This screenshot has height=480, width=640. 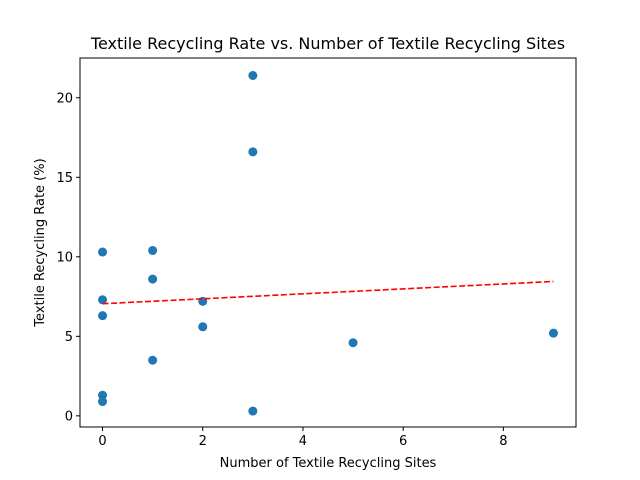 I want to click on x-tick-label: 8, so click(x=503, y=441).